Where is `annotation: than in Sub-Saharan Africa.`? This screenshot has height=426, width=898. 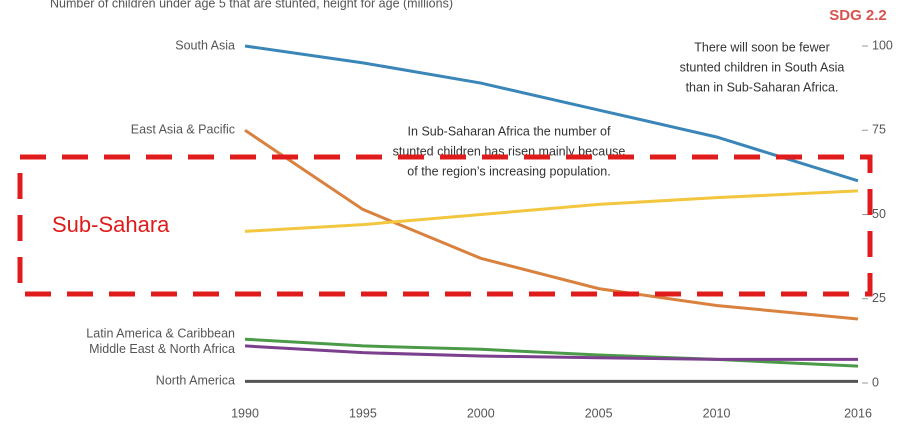
annotation: than in Sub-Saharan Africa. is located at coordinates (762, 87).